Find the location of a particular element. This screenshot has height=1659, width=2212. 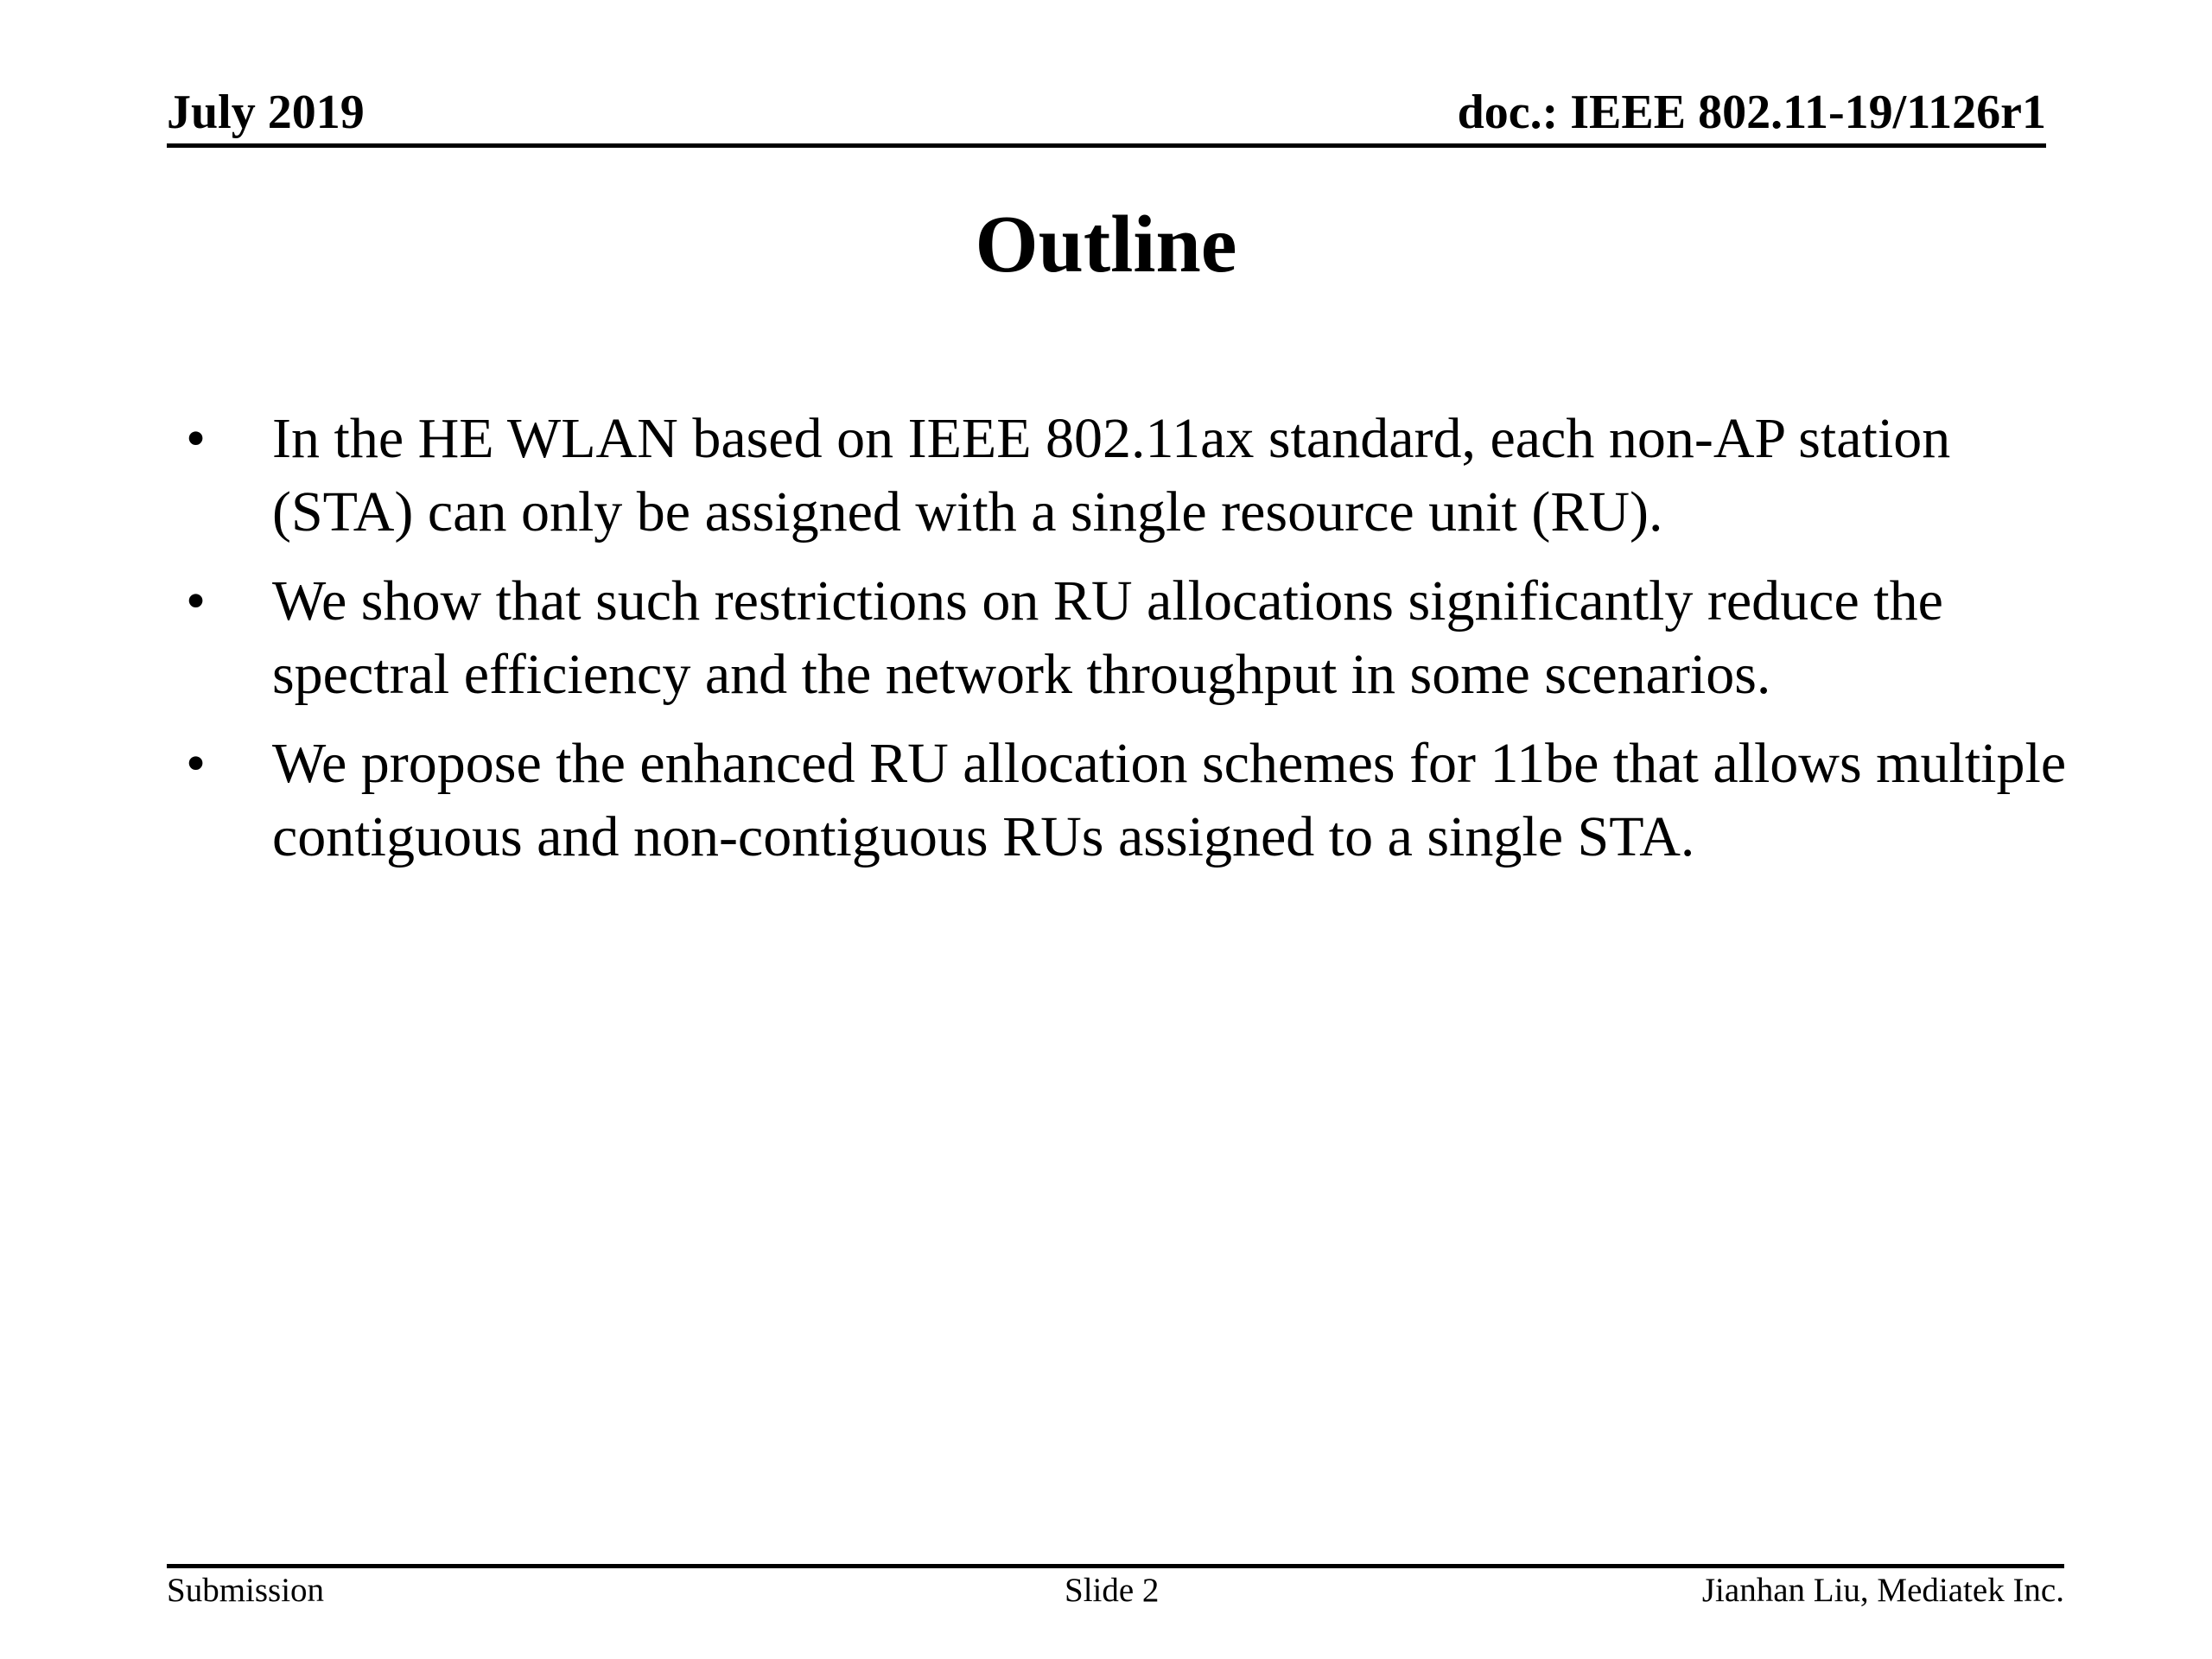

header-rule is located at coordinates (1106, 145).